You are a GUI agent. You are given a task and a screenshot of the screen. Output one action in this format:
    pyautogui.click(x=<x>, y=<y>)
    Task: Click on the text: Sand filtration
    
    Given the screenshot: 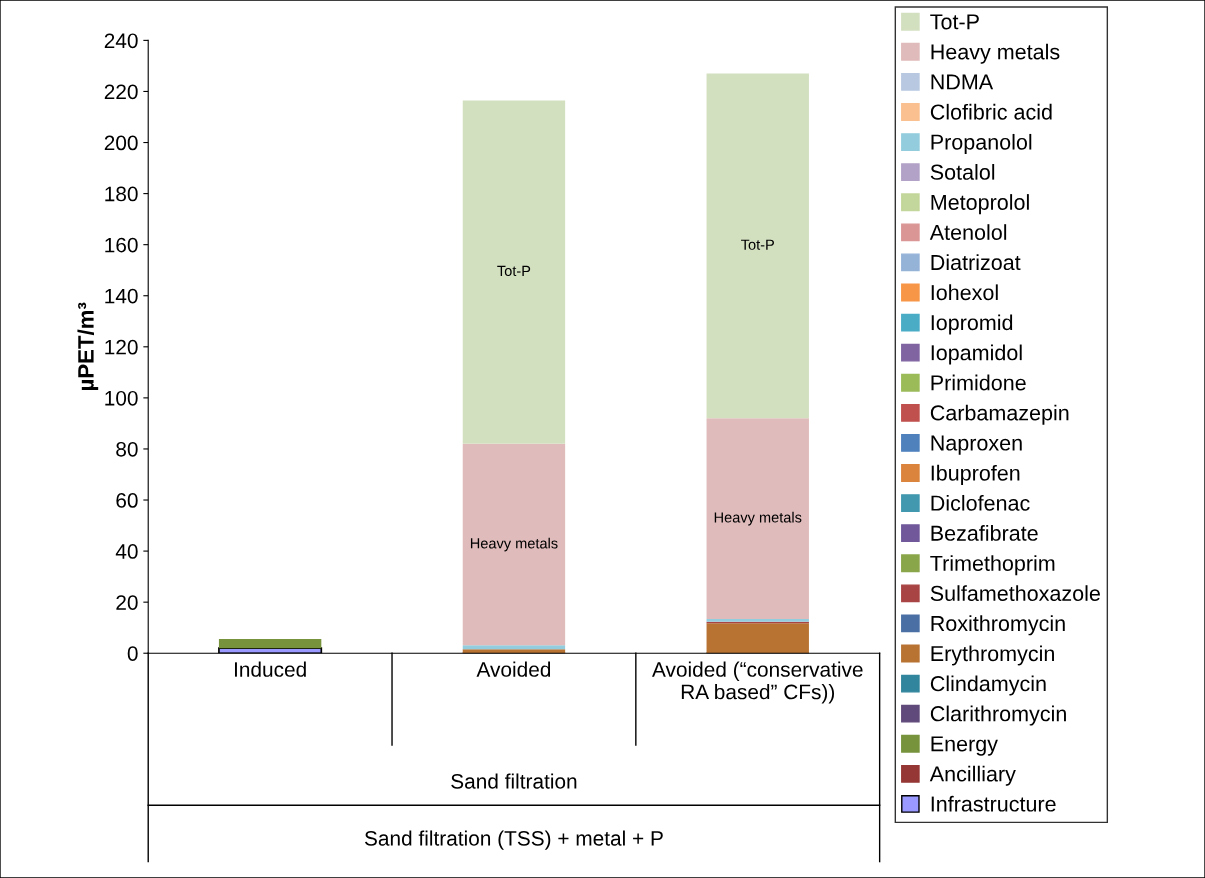 What is the action you would take?
    pyautogui.click(x=514, y=781)
    